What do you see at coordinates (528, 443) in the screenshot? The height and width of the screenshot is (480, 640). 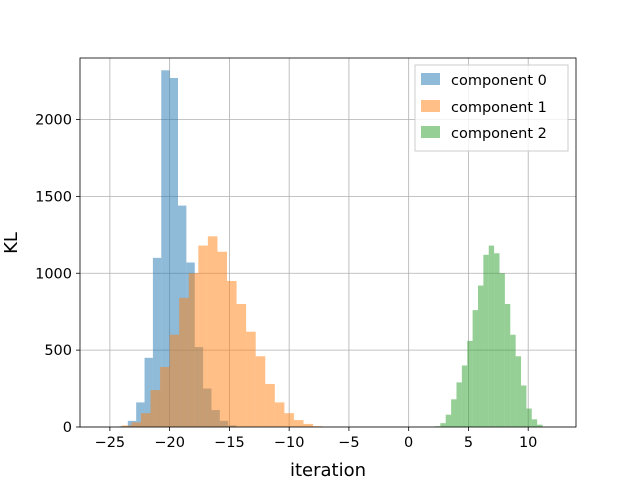 I see `x-tick-label: 10` at bounding box center [528, 443].